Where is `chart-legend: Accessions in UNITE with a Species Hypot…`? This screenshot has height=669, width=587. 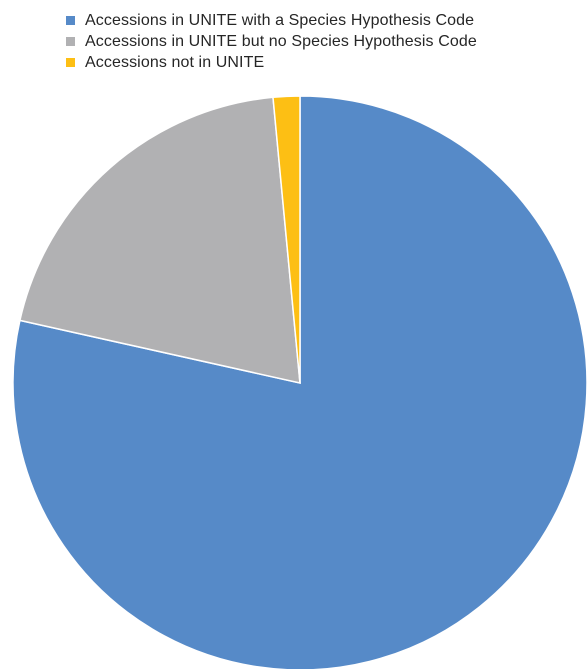
chart-legend: Accessions in UNITE with a Species Hypot… is located at coordinates (323, 41).